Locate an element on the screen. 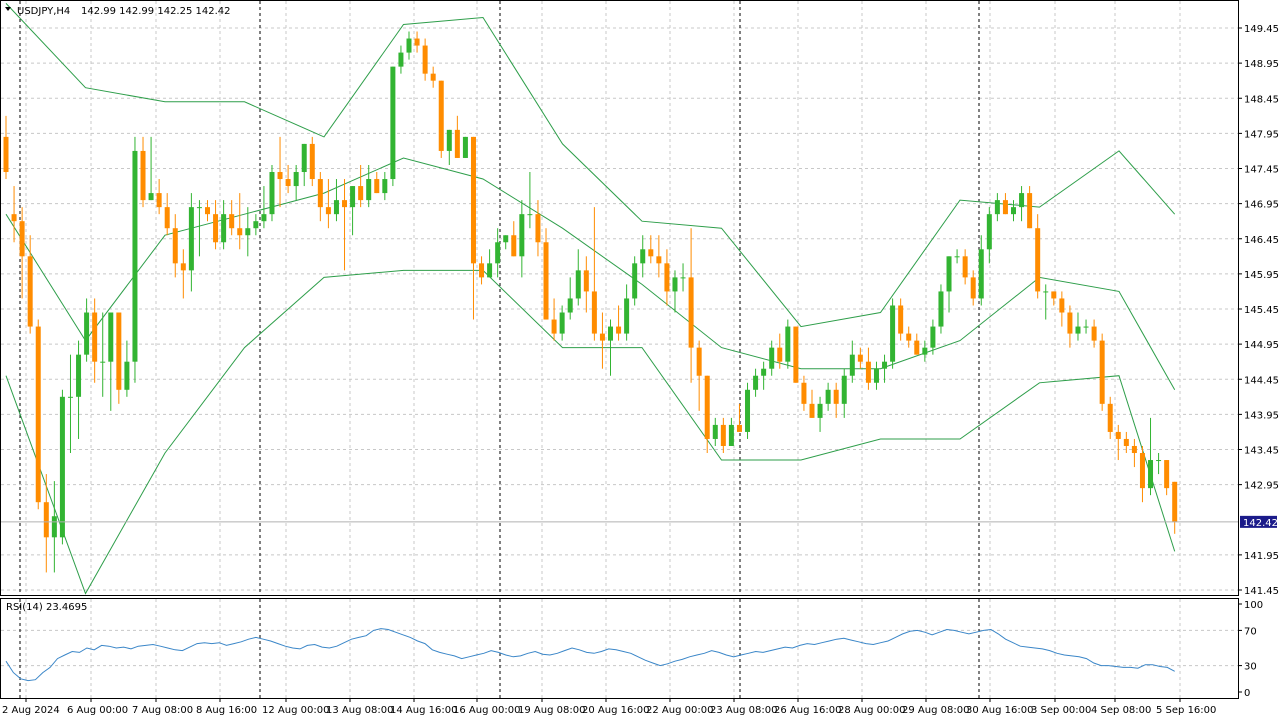 The width and height of the screenshot is (1280, 724). rsi-tick-label: 100 is located at coordinates (1253, 605).